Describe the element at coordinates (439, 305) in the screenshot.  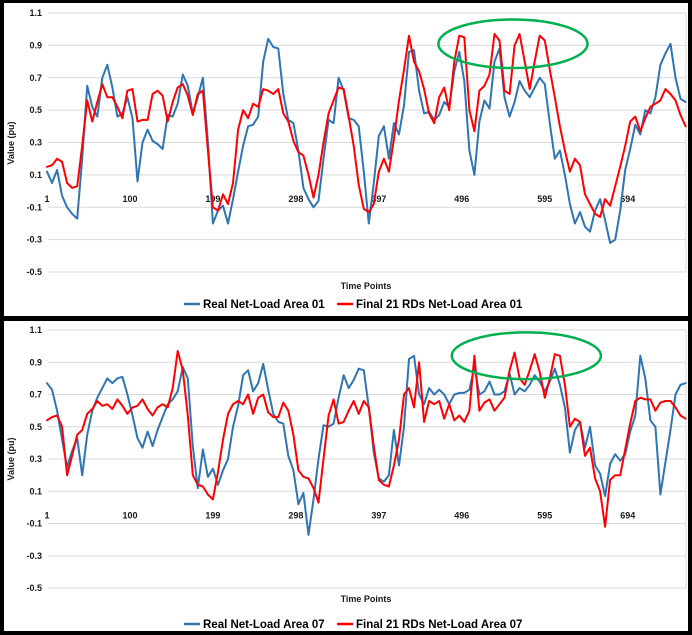
I see `legend-label-final: Final 21 RDs Net-Load Area 01` at that location.